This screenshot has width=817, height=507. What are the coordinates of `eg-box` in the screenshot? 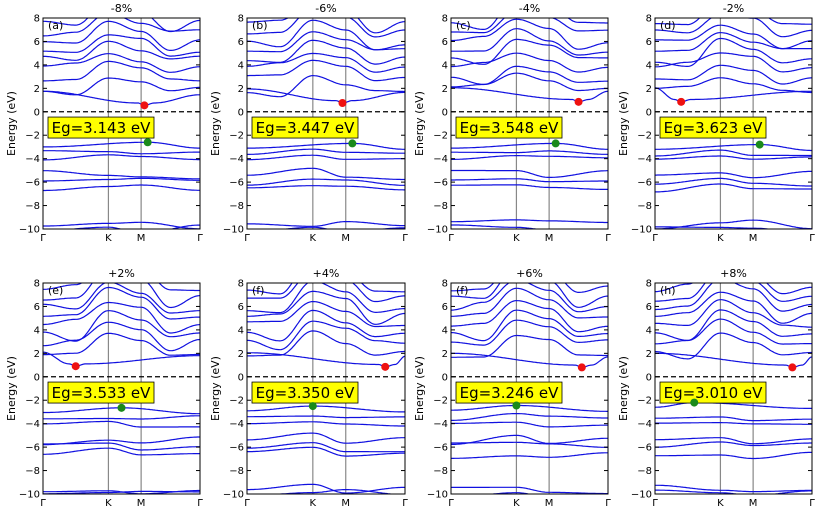 It's located at (509, 392).